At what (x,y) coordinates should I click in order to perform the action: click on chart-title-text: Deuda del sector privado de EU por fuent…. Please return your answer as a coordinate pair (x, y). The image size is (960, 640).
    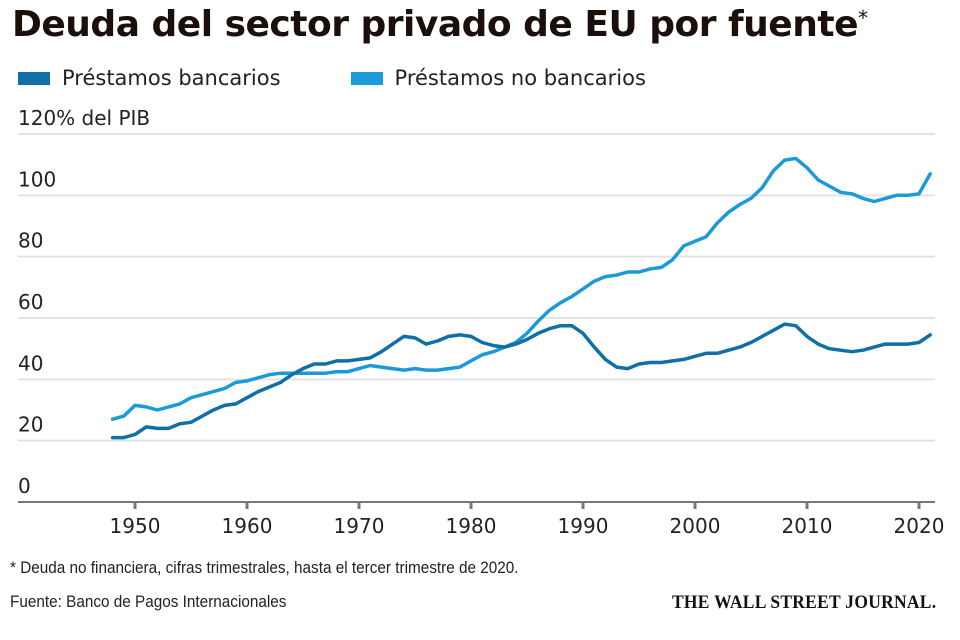
    Looking at the image, I should click on (435, 24).